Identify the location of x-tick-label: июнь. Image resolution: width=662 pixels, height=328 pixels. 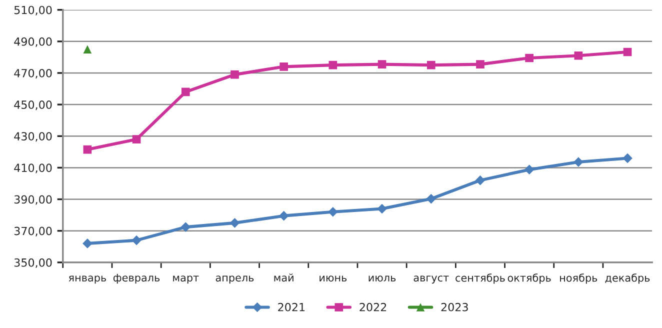
(333, 279).